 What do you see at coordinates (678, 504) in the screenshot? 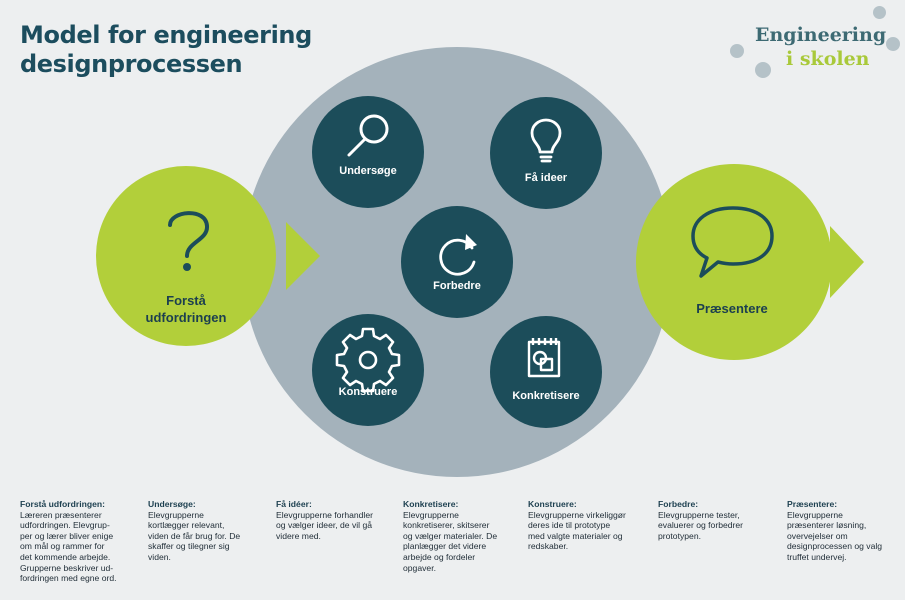
I see `desc-heading: Forbedre:` at bounding box center [678, 504].